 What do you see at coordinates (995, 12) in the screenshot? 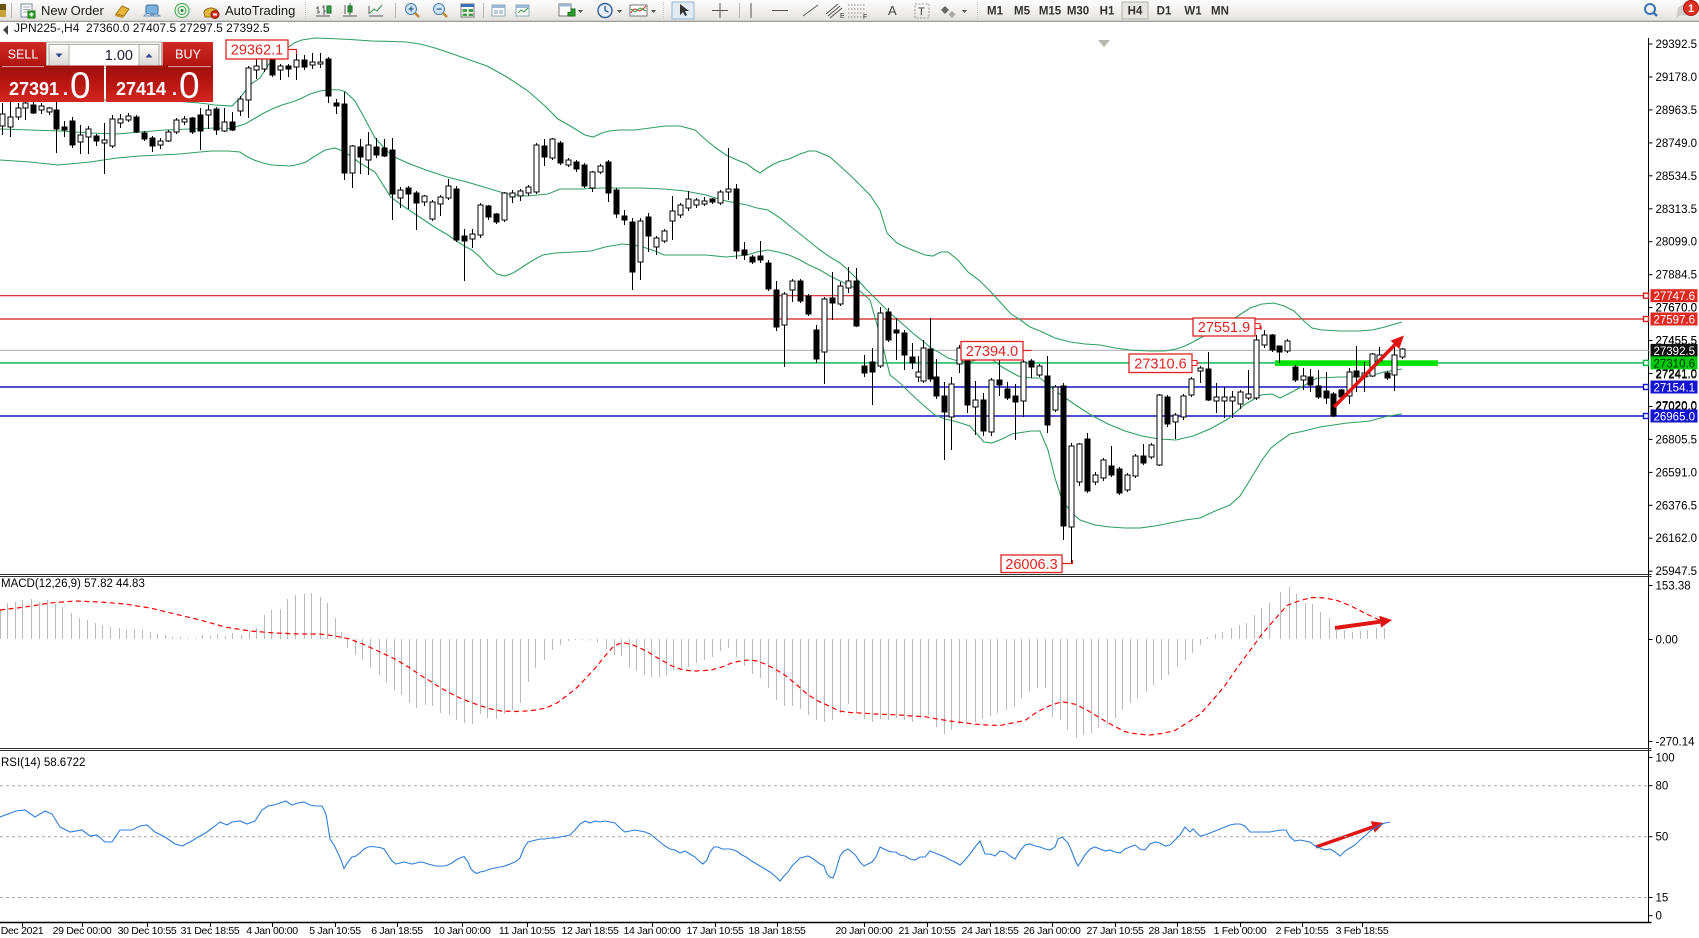
I see `svg-text: M1` at bounding box center [995, 12].